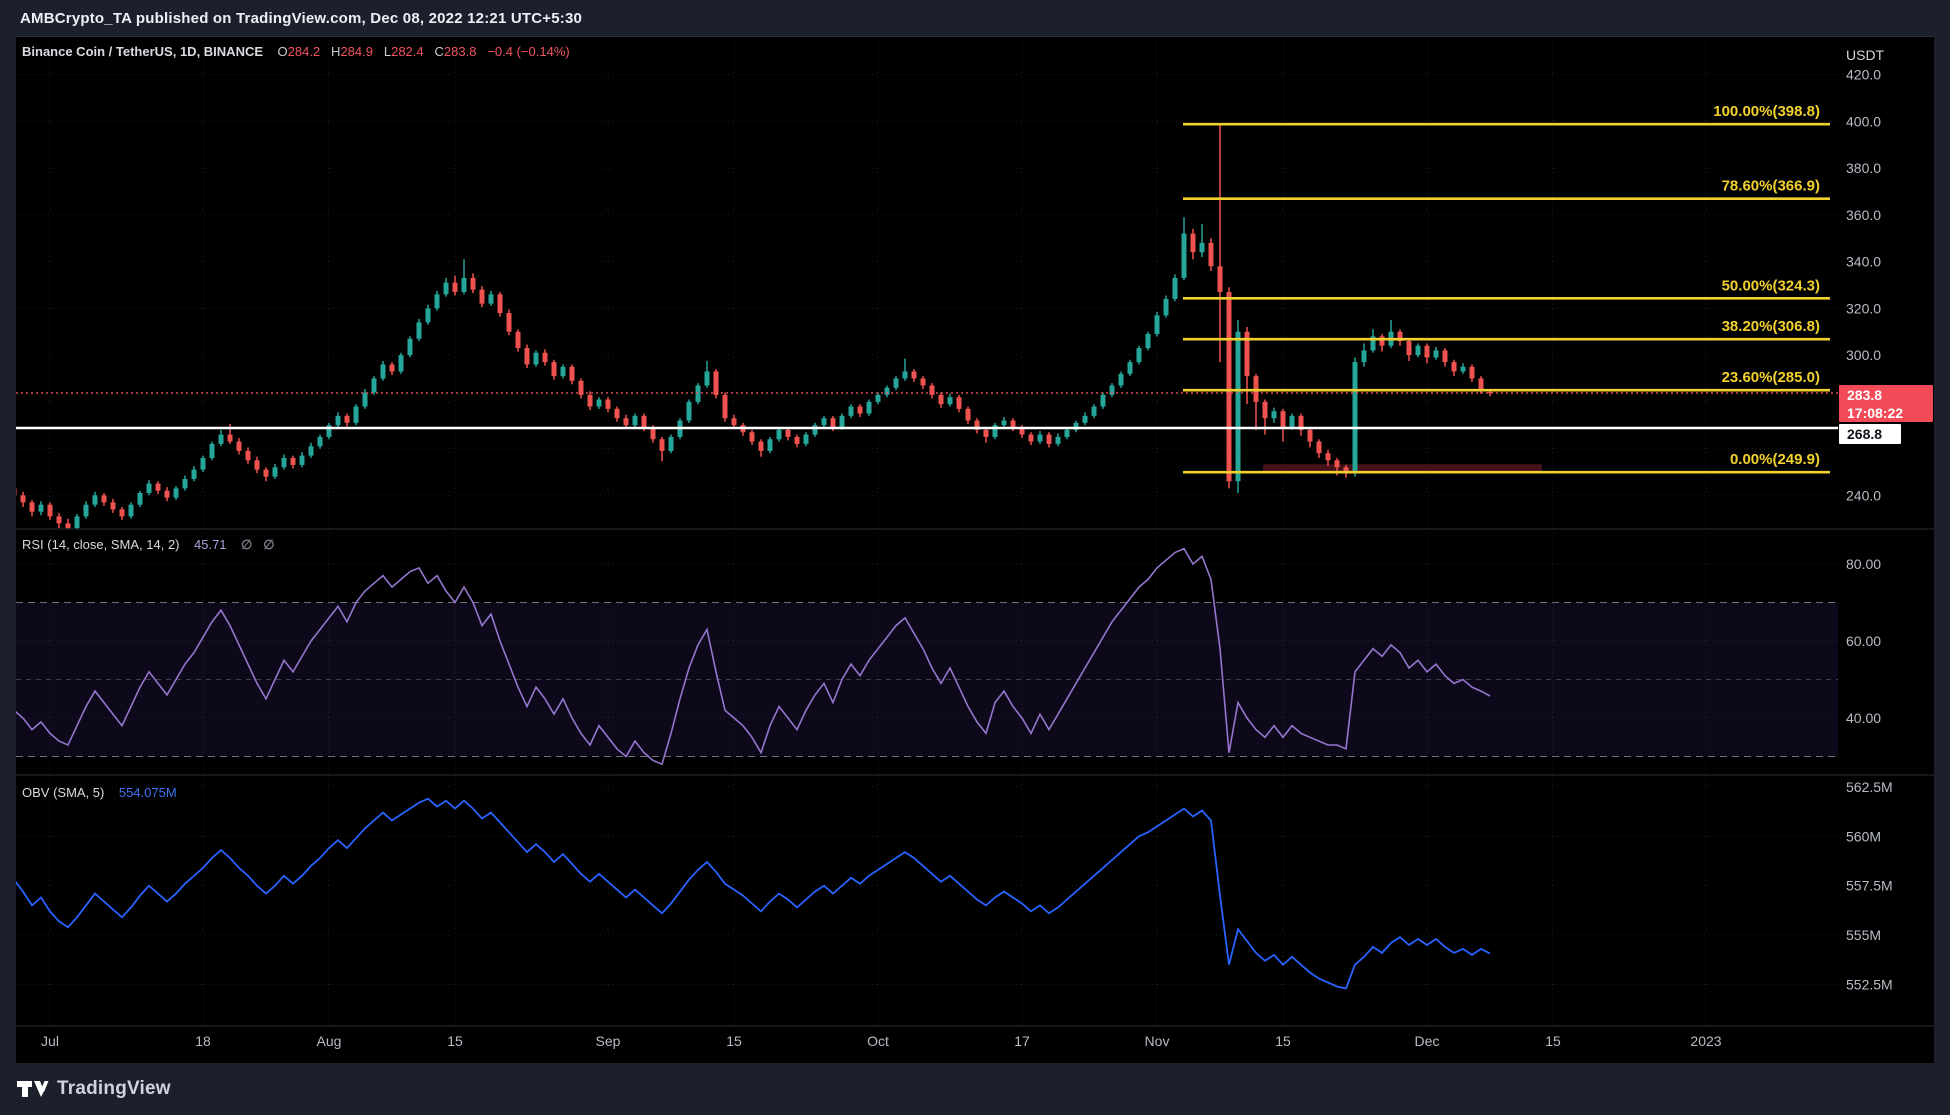 The image size is (1950, 1115). I want to click on time-tick-label: Jul, so click(50, 1041).